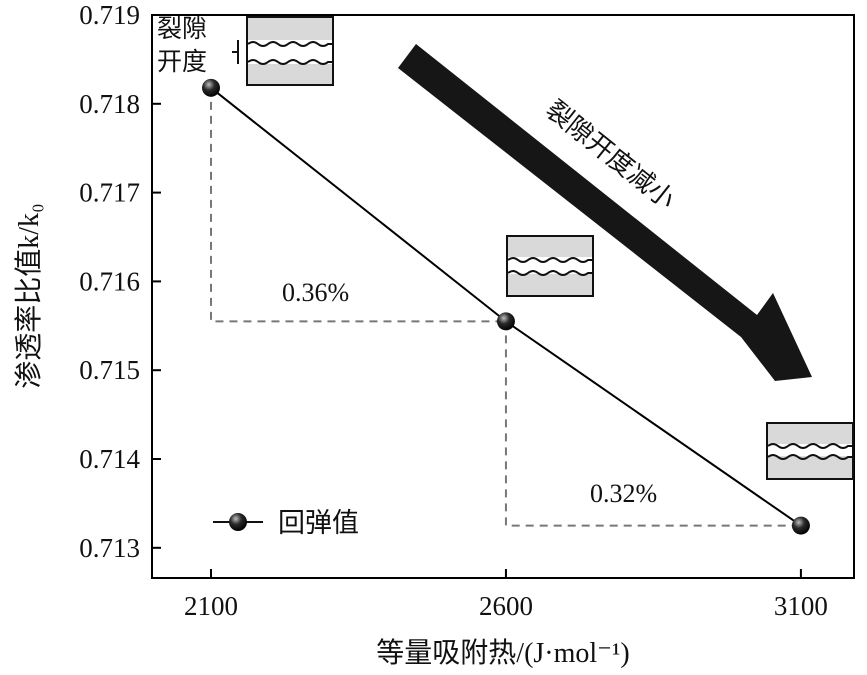  Describe the element at coordinates (182, 62) in the screenshot. I see `label-line2: 开度` at that location.